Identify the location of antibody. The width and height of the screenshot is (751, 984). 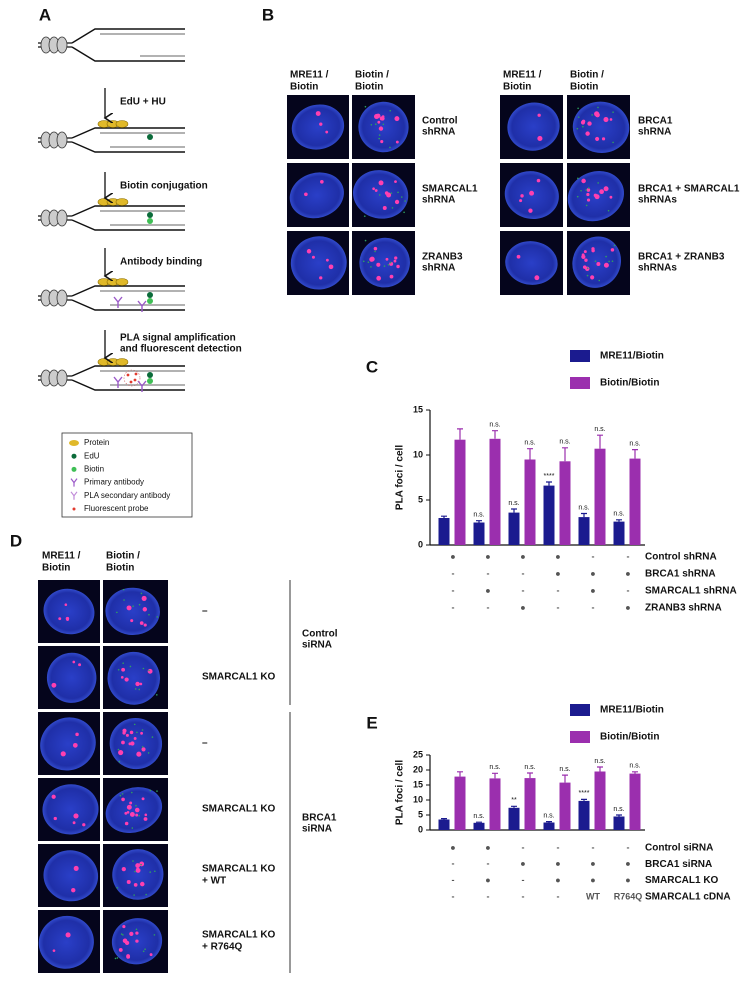
(118, 302).